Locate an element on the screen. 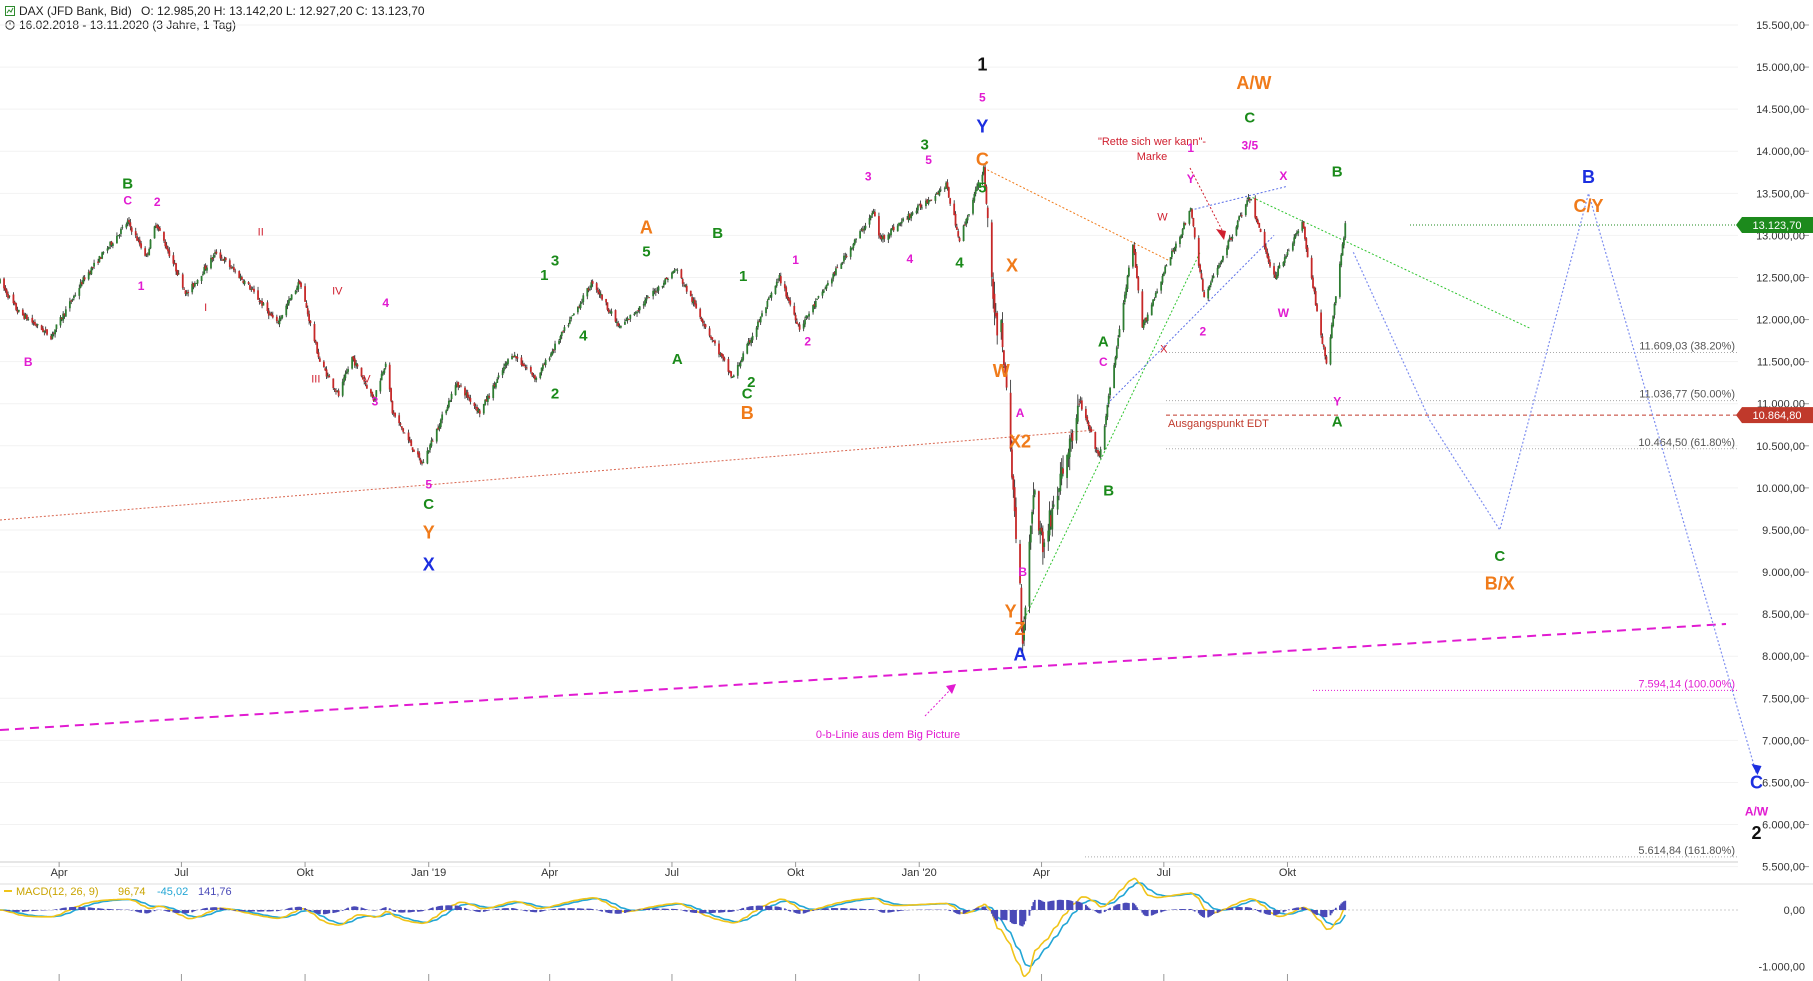 Image resolution: width=1813 pixels, height=981 pixels. symbol-text: DAX (JFD Bank, Bid) is located at coordinates (75, 11).